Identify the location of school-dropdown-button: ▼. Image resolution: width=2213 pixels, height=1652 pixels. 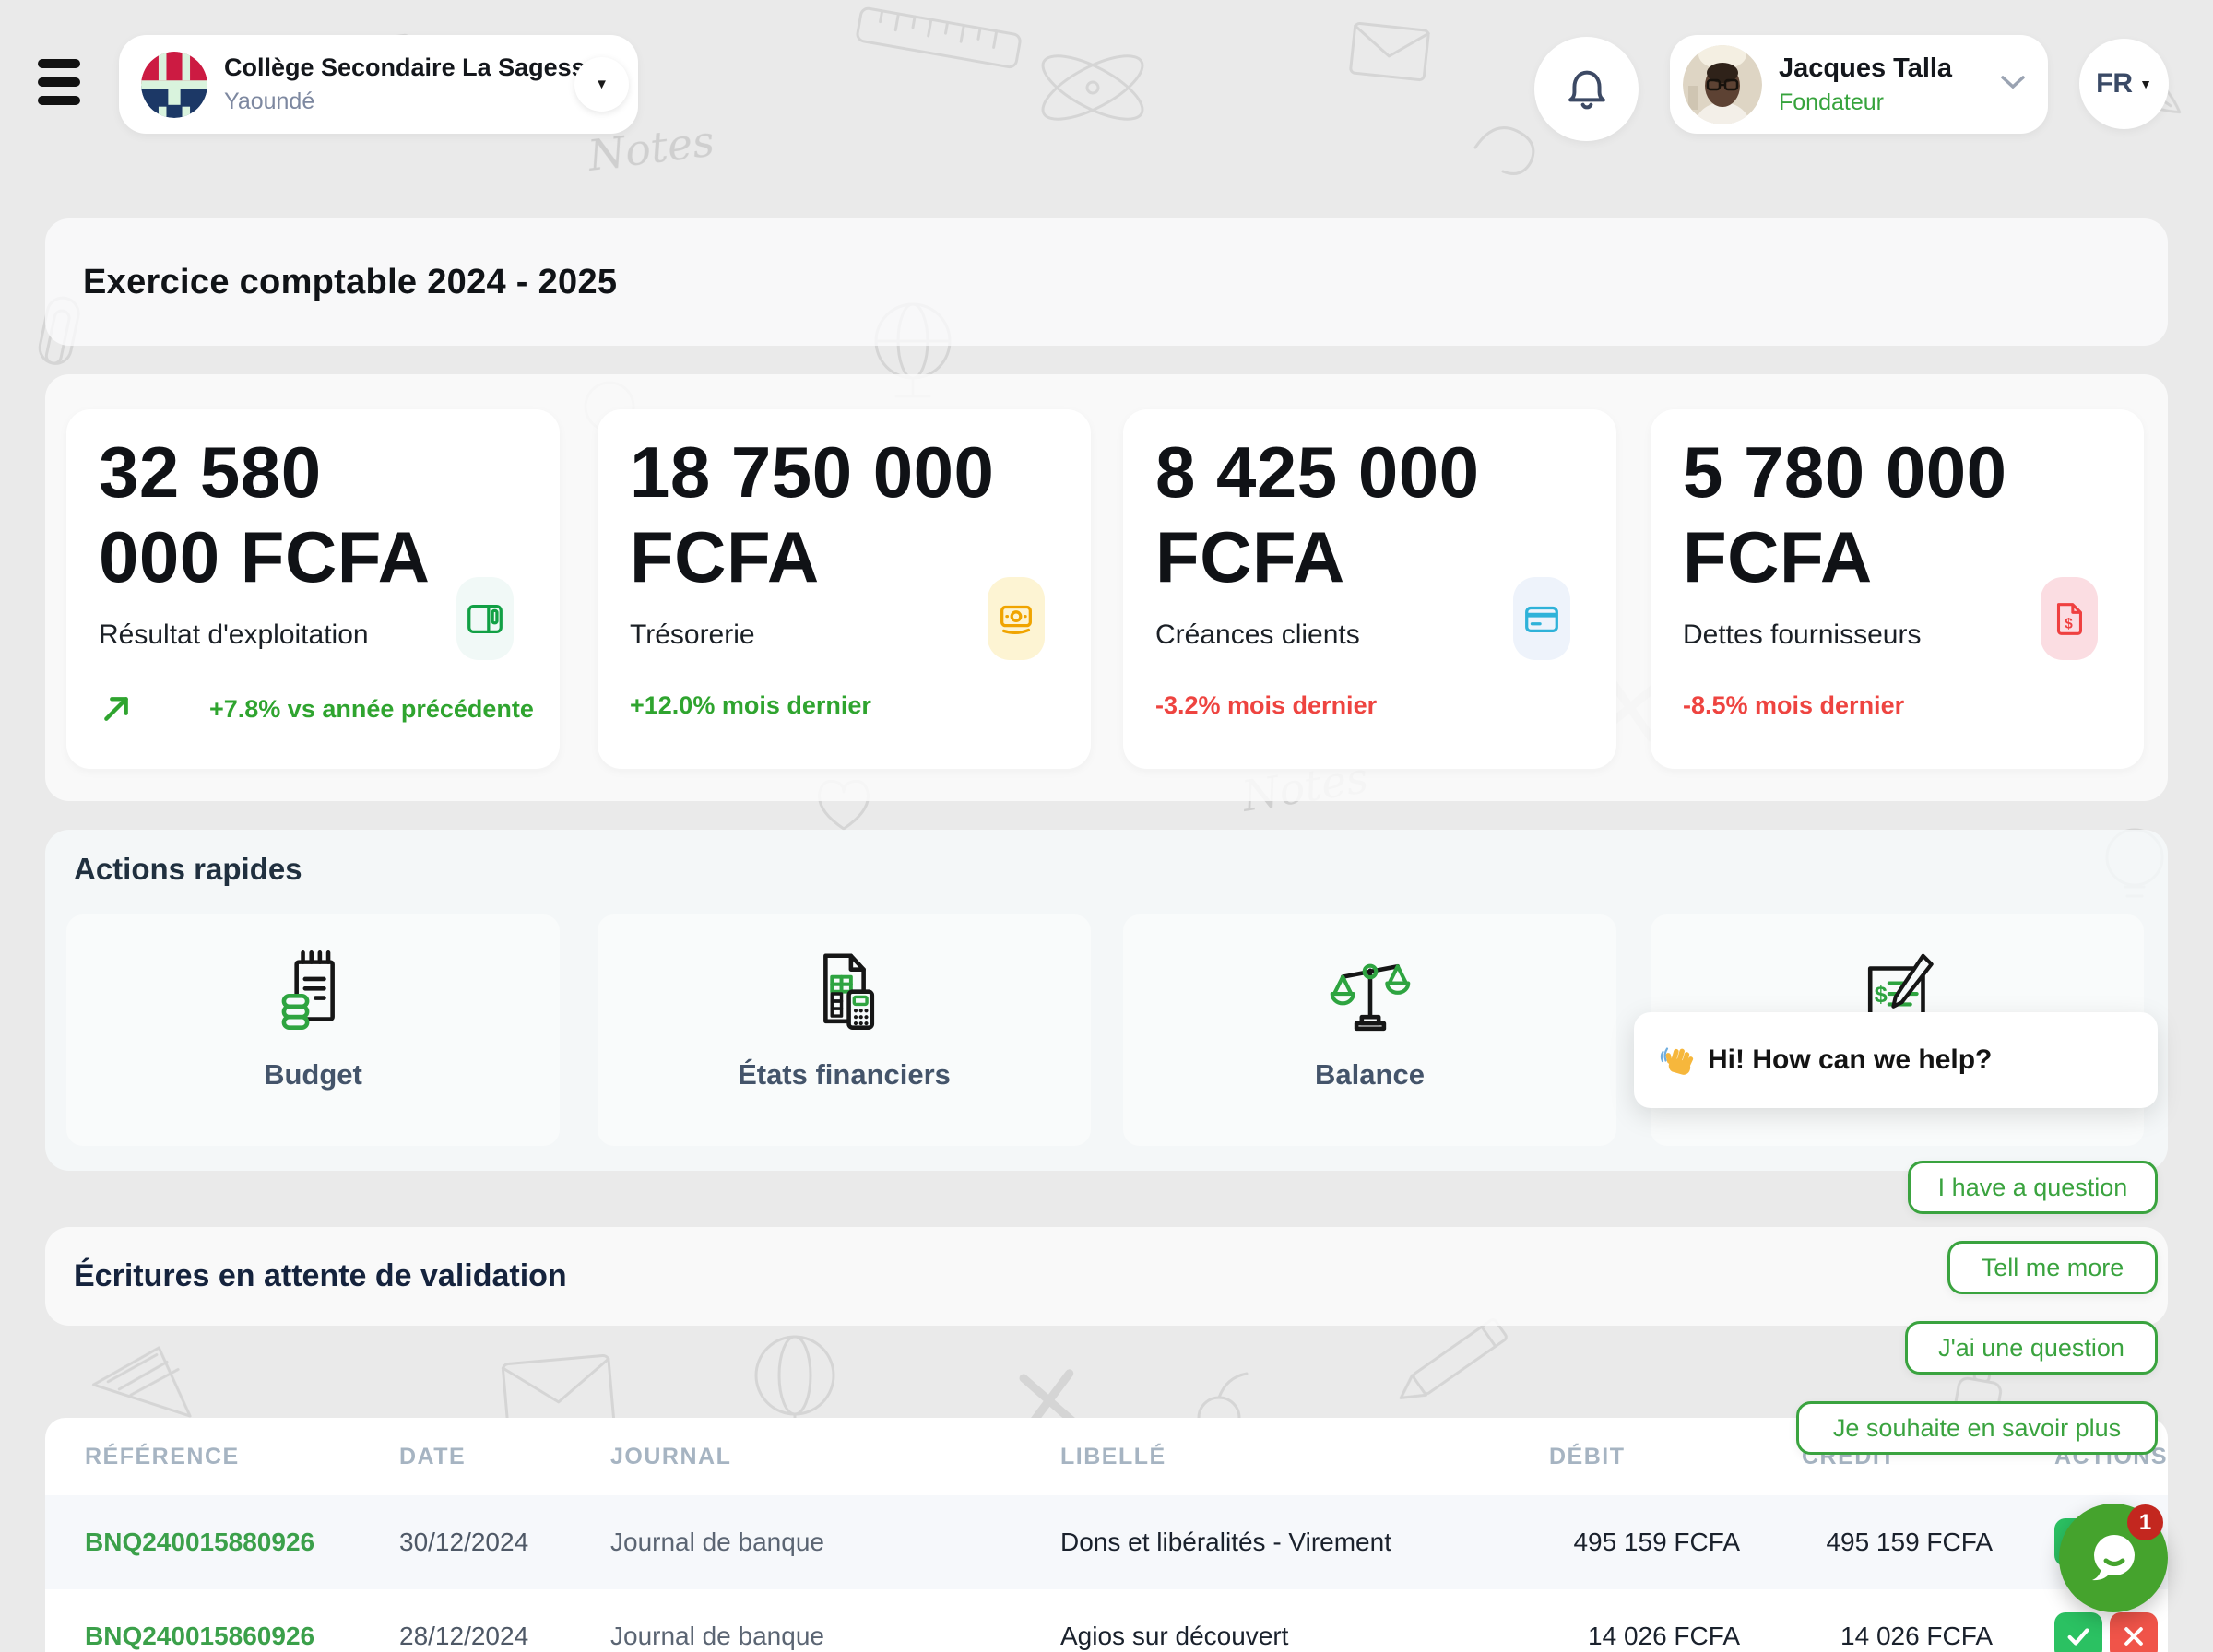
(601, 84).